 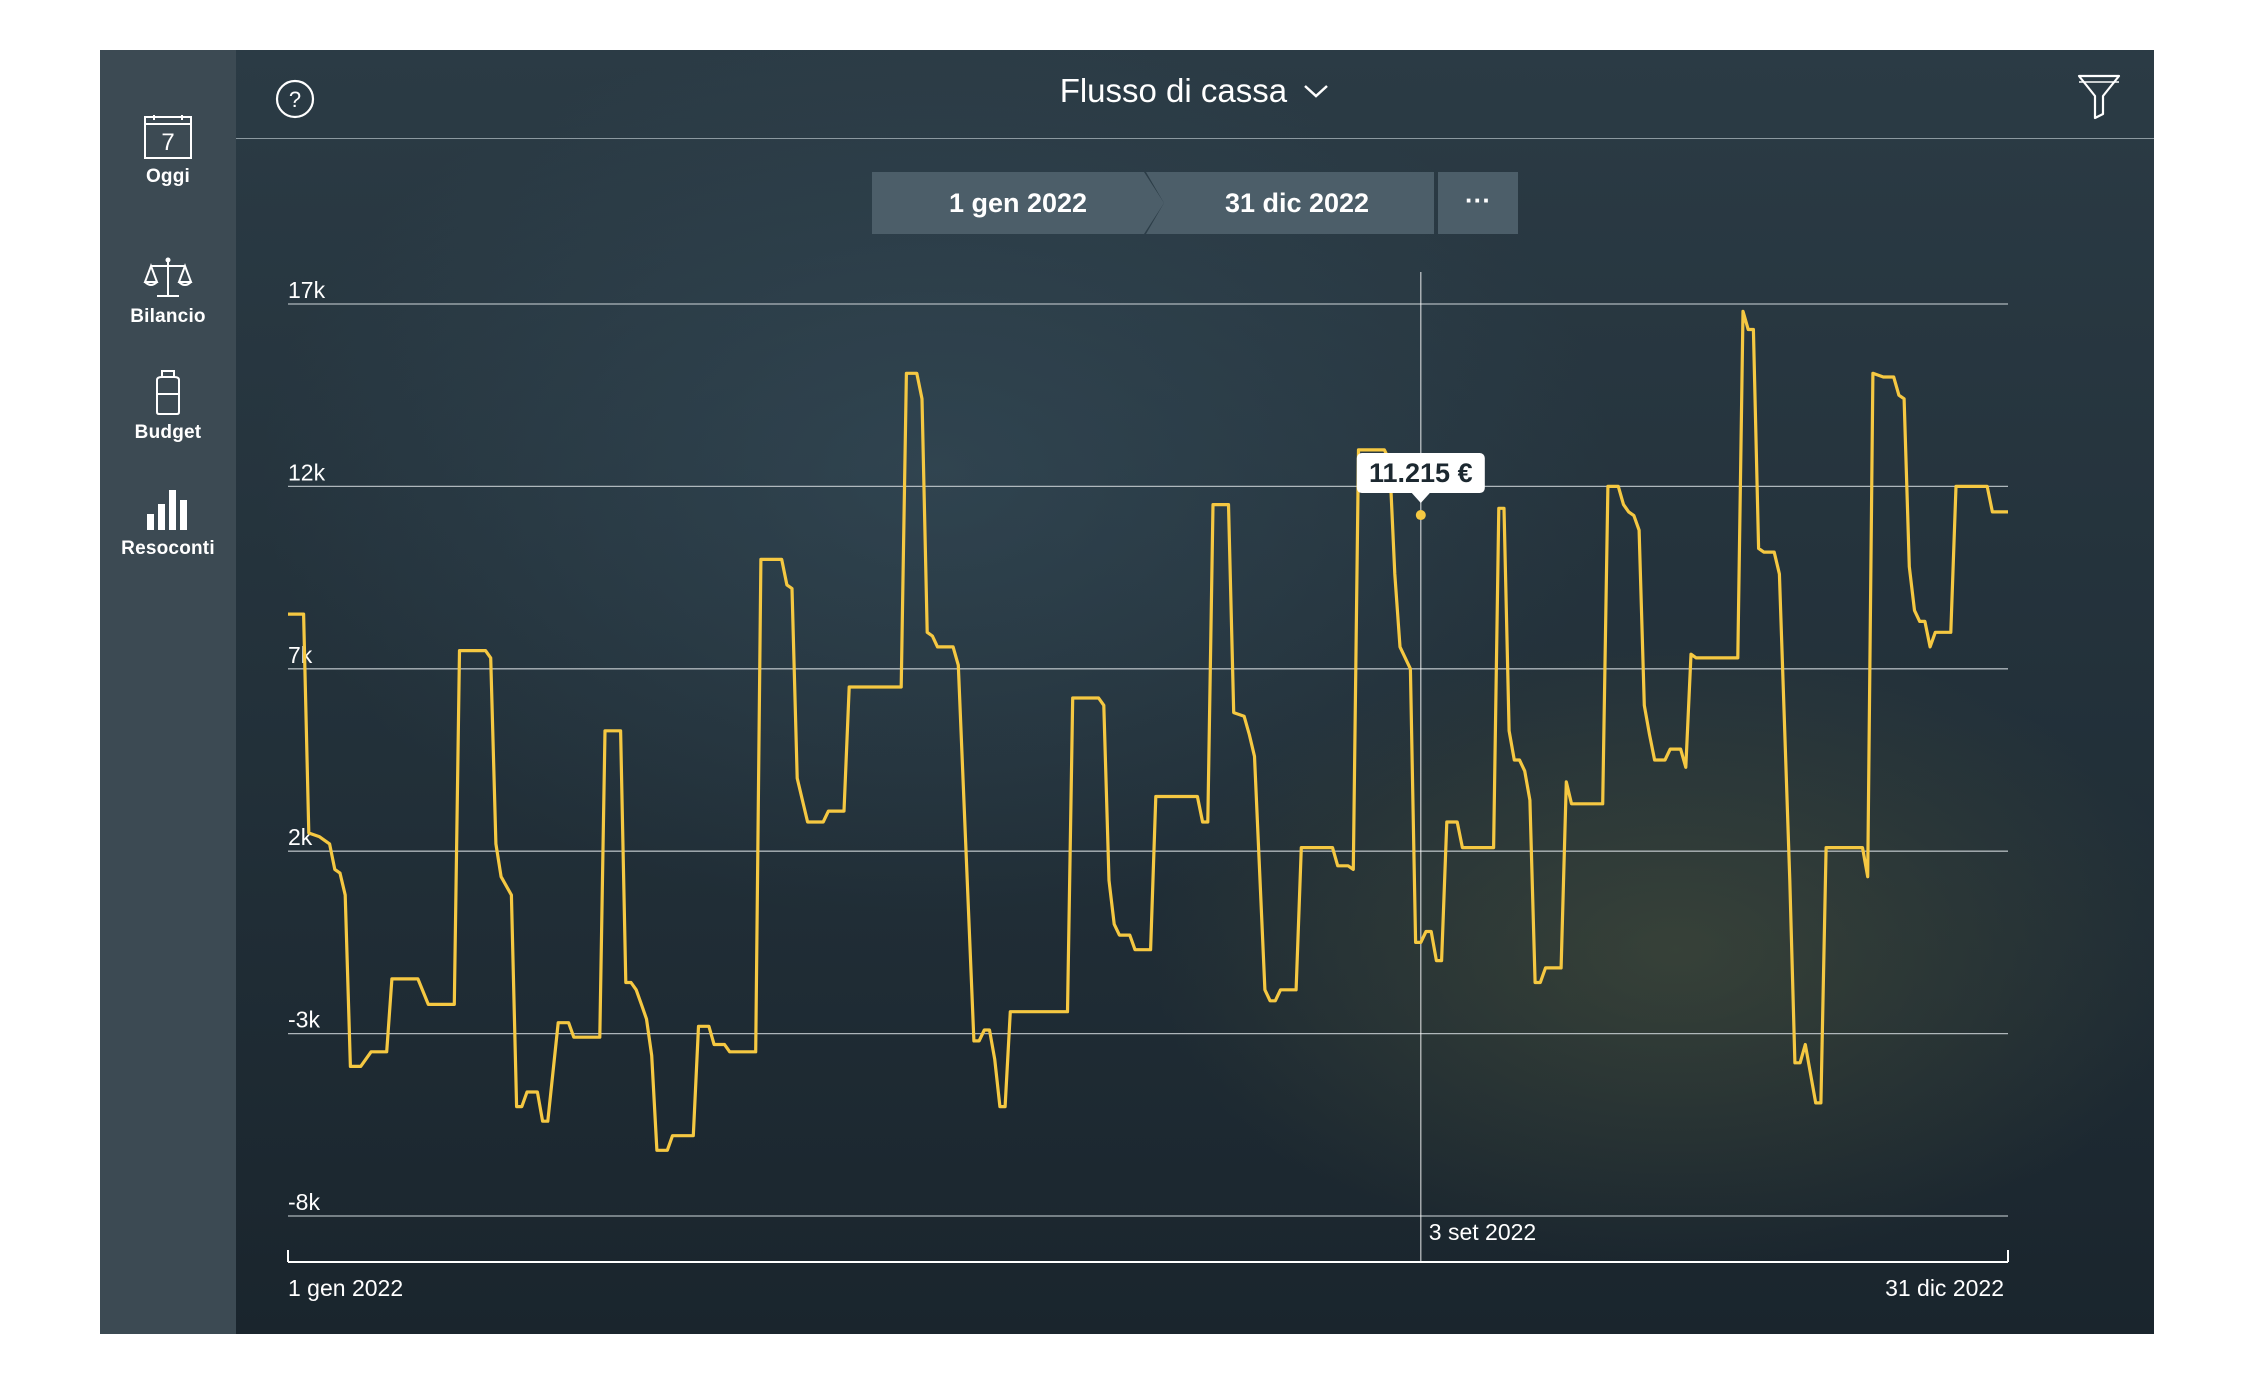 What do you see at coordinates (345, 1288) in the screenshot?
I see `x-axis-start-label: 1 gen 2022` at bounding box center [345, 1288].